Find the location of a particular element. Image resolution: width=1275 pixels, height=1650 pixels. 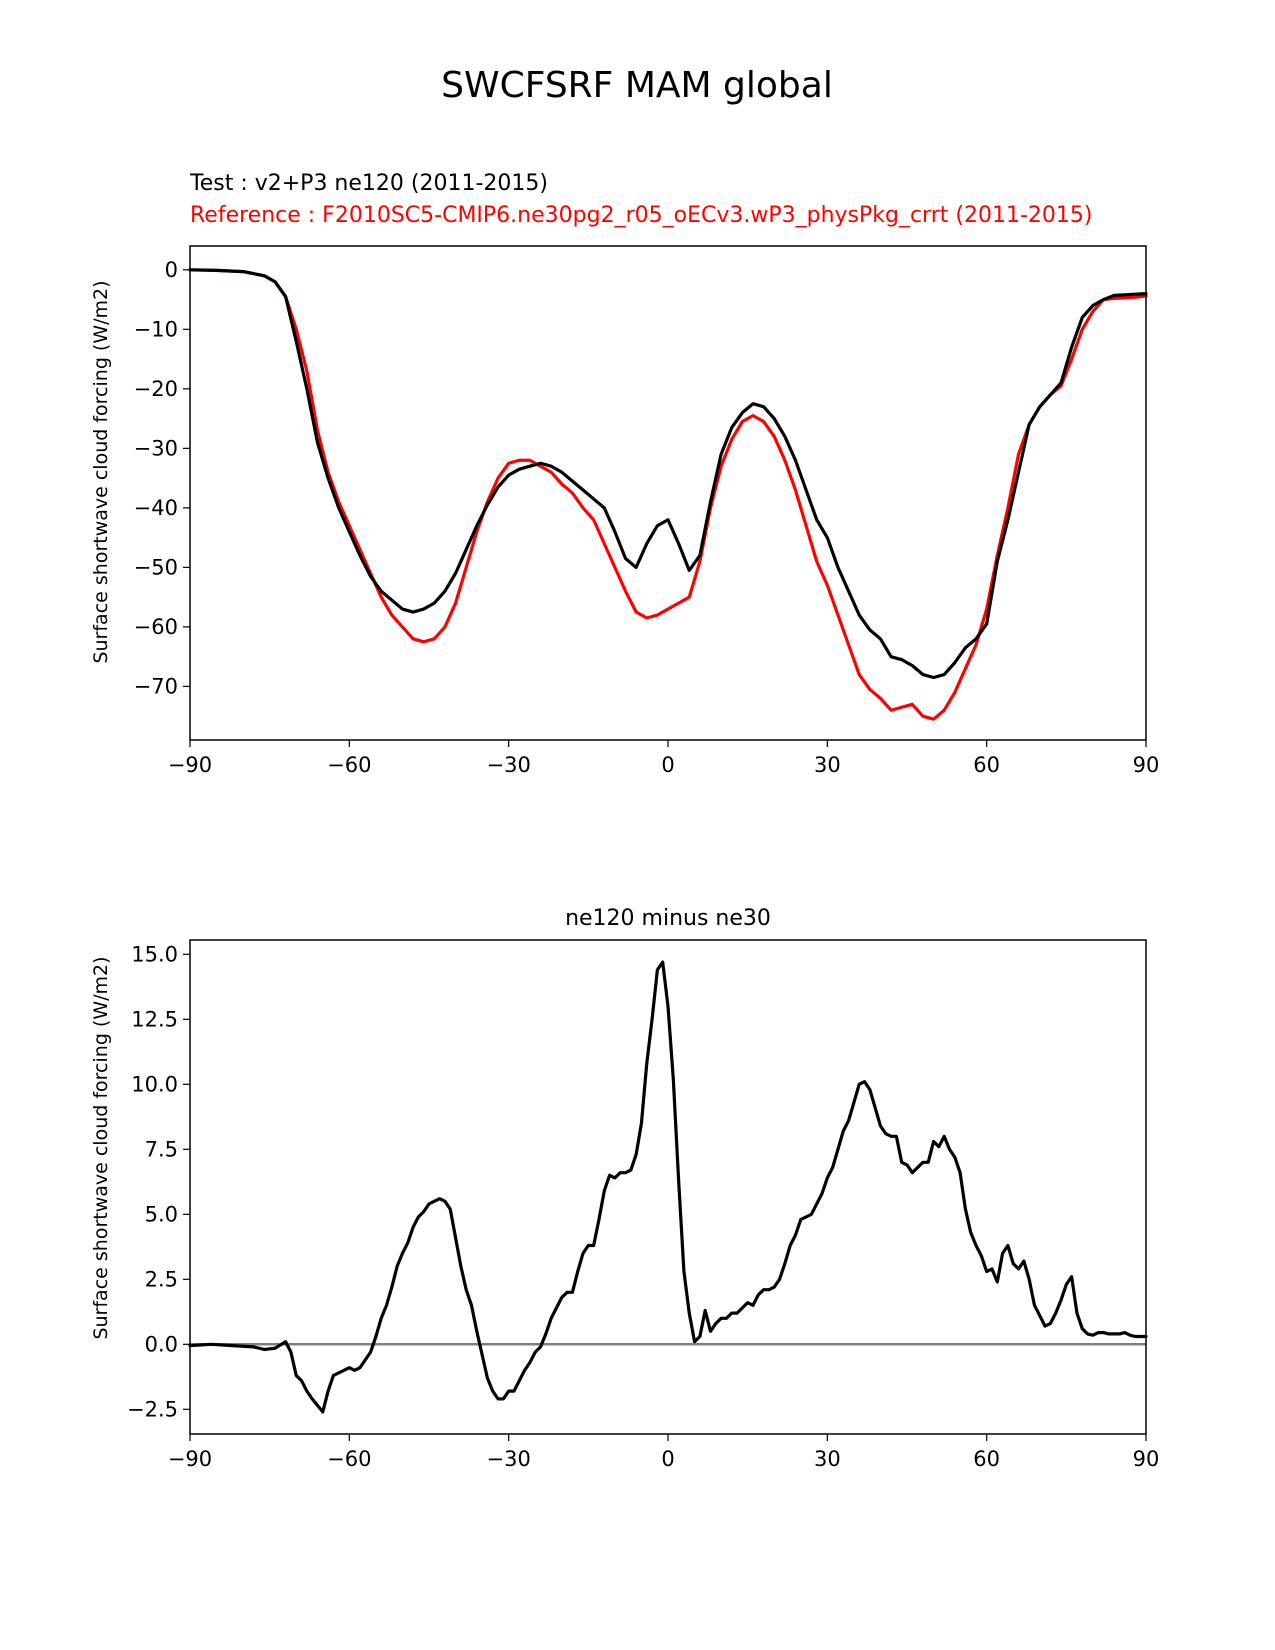

bottom-xtick-label: −30 is located at coordinates (509, 1459).